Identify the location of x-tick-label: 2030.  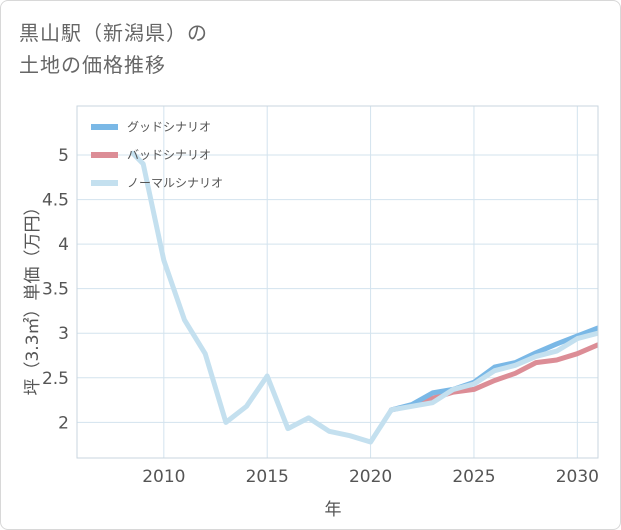
(577, 477).